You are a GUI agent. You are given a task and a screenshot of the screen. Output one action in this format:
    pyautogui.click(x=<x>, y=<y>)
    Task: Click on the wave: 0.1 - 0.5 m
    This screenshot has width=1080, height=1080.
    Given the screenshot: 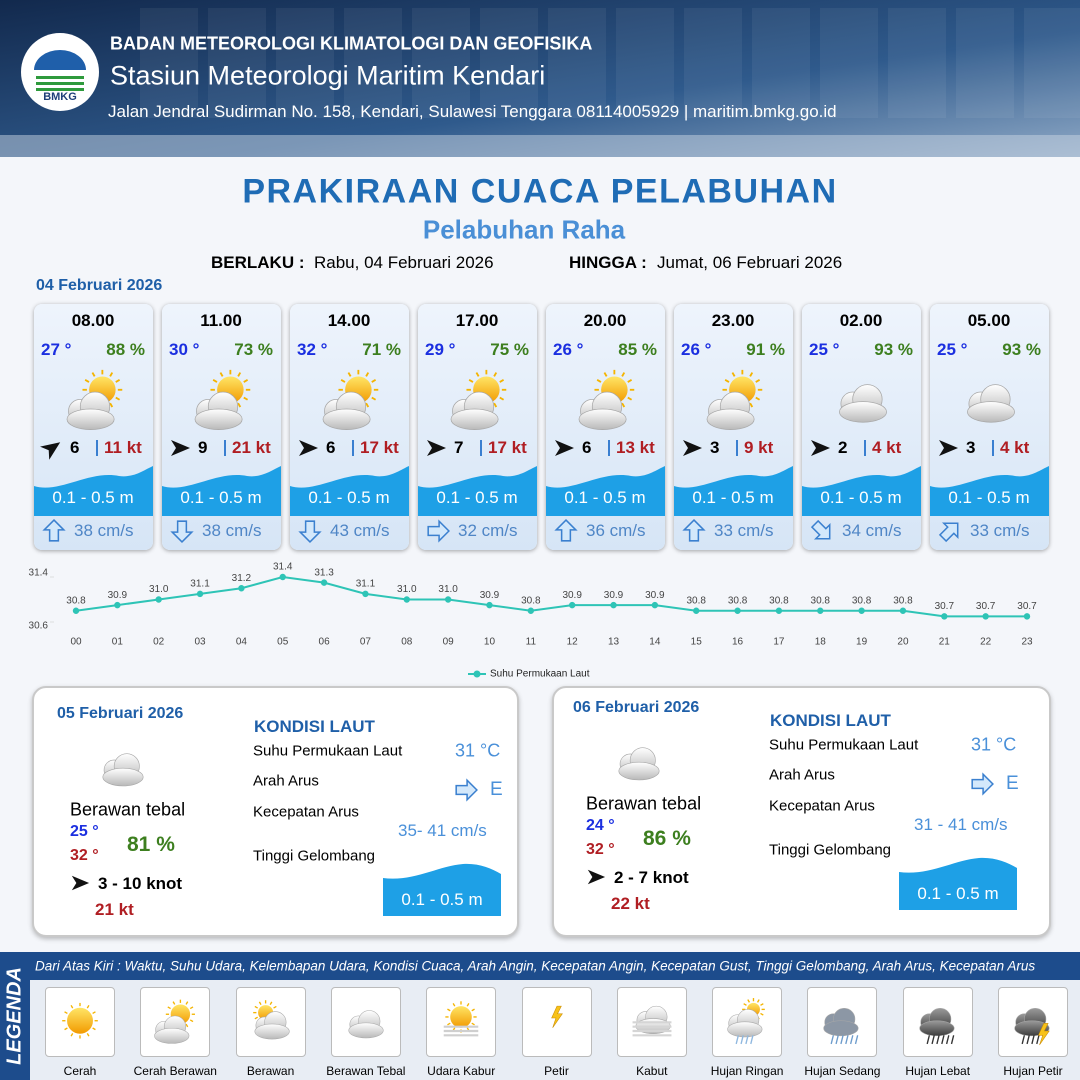 What is the action you would take?
    pyautogui.click(x=442, y=899)
    